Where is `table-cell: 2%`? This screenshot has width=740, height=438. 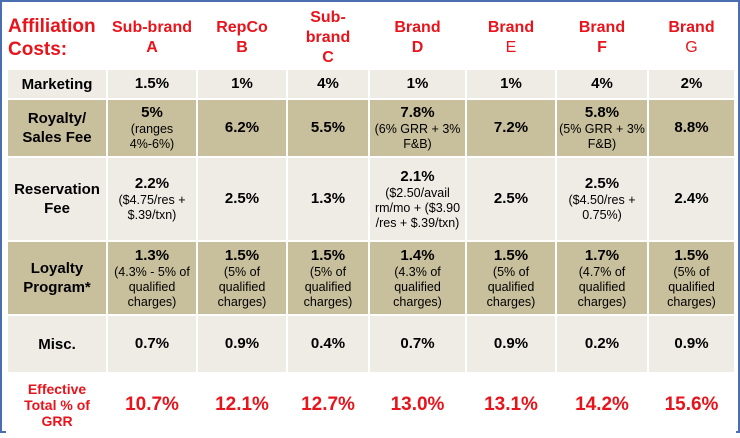
table-cell: 2% is located at coordinates (691, 84).